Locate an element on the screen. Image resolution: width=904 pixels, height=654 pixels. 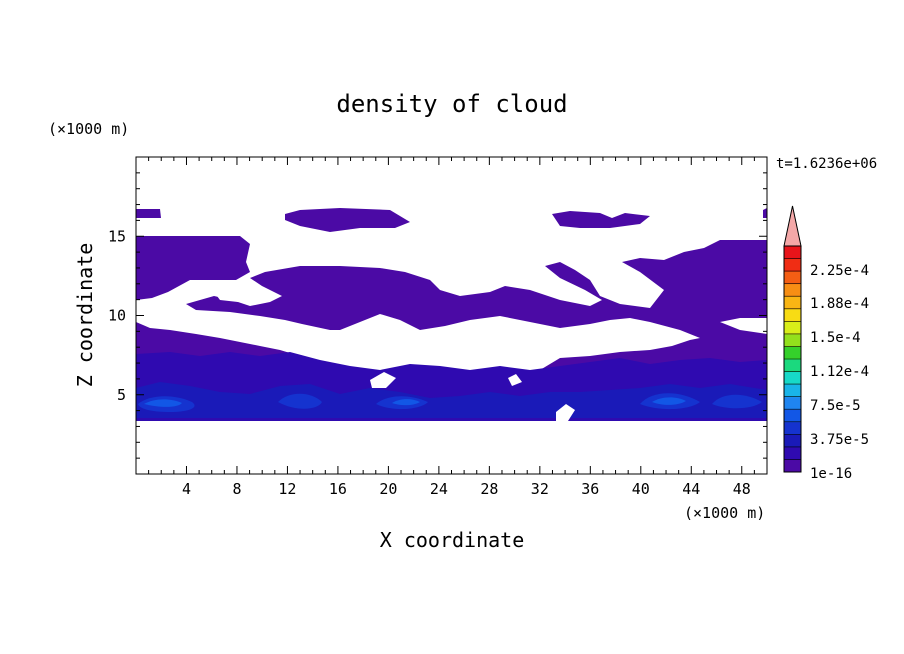
colorbar-label: 1.88e-4 is located at coordinates (839, 304).